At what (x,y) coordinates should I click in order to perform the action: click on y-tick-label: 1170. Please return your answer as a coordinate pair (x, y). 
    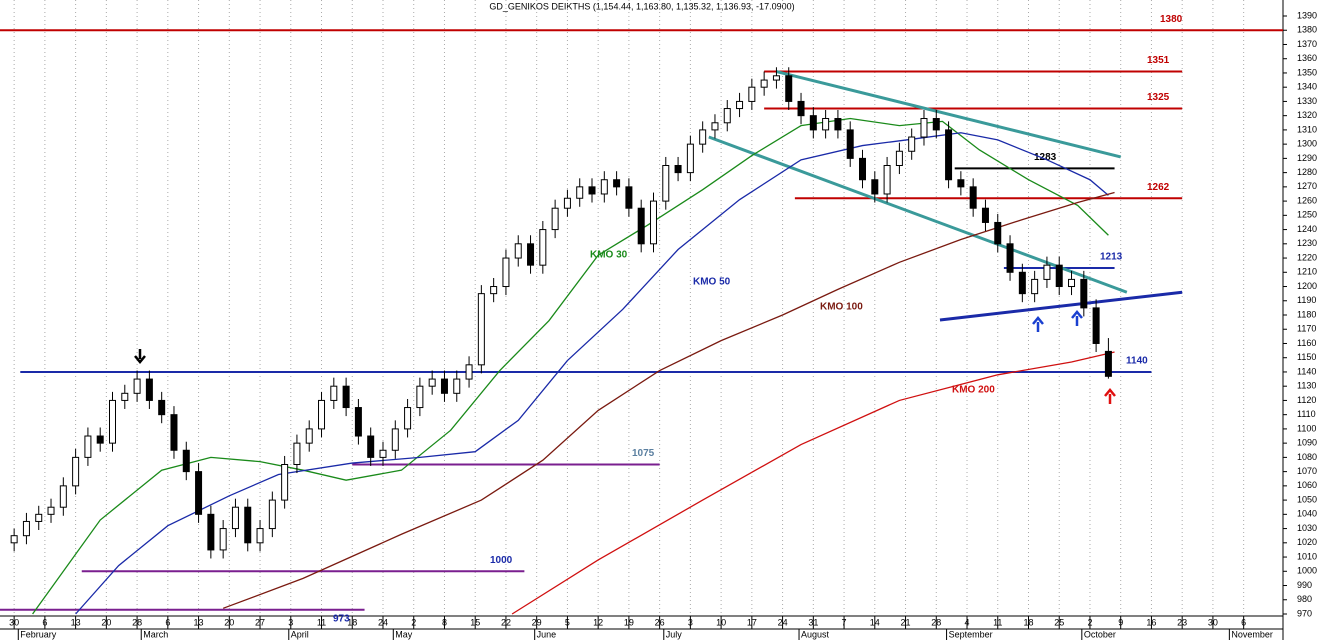
    Looking at the image, I should click on (1306, 329).